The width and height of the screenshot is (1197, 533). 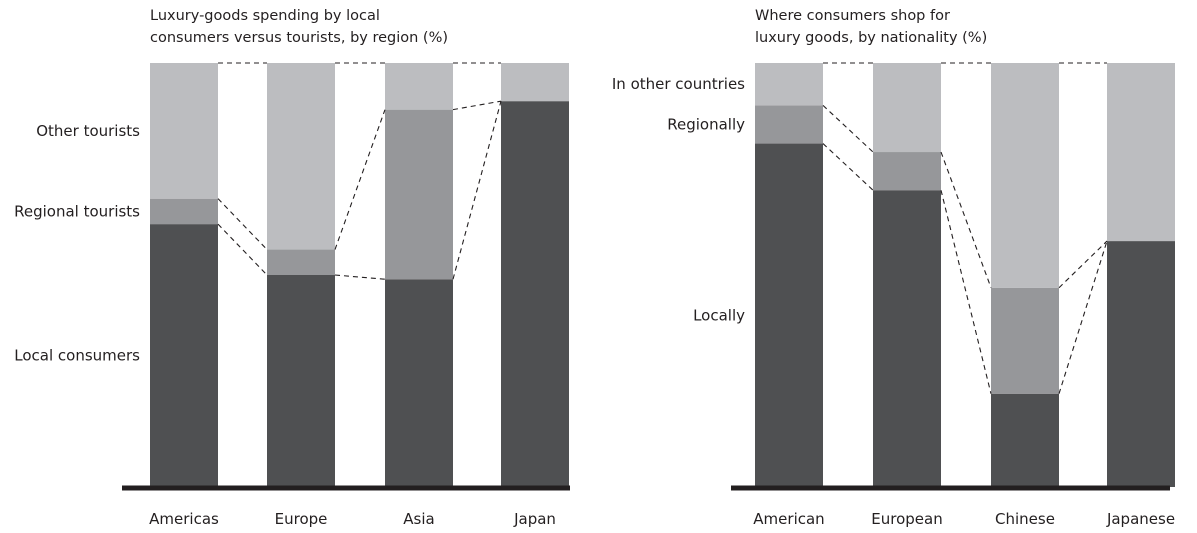 What do you see at coordinates (299, 38) in the screenshot?
I see `chart-title-line: consumers versus tourists, by region (%)` at bounding box center [299, 38].